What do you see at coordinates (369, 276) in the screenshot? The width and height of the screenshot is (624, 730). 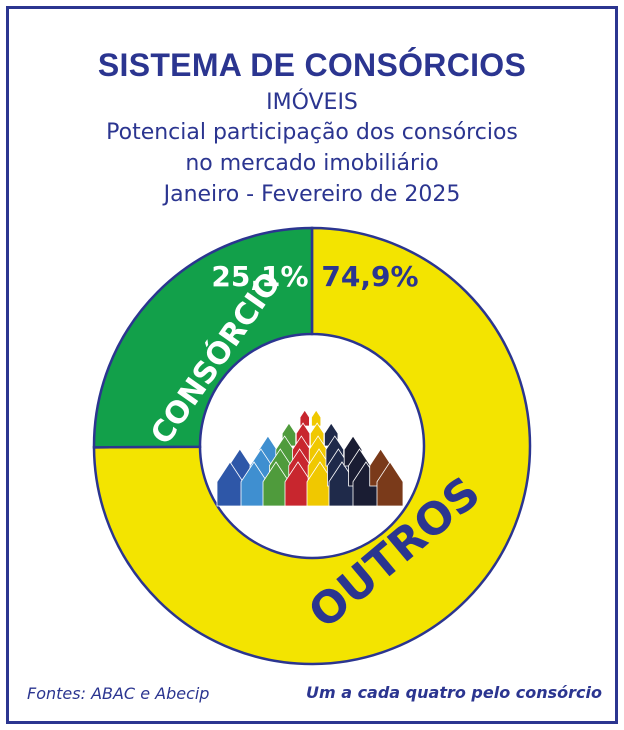 I see `value-label-outros: 74,9%` at bounding box center [369, 276].